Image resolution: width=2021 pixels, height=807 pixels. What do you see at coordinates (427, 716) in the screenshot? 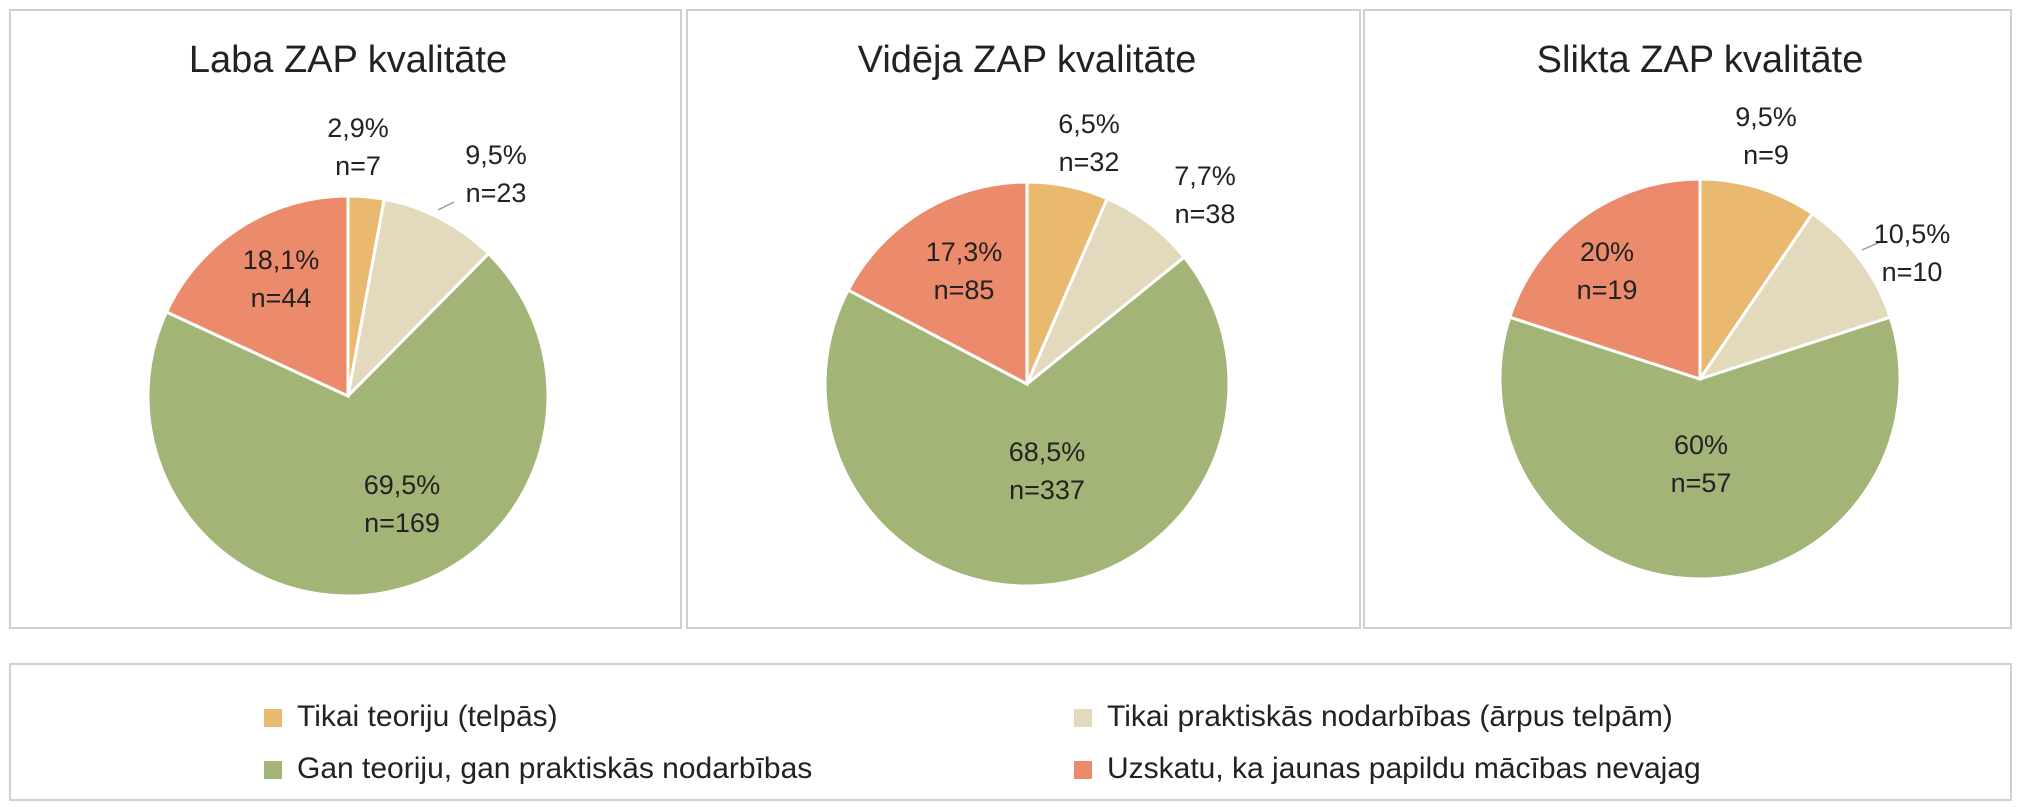
I see `legend-label: Tikai teoriju (telpās)` at bounding box center [427, 716].